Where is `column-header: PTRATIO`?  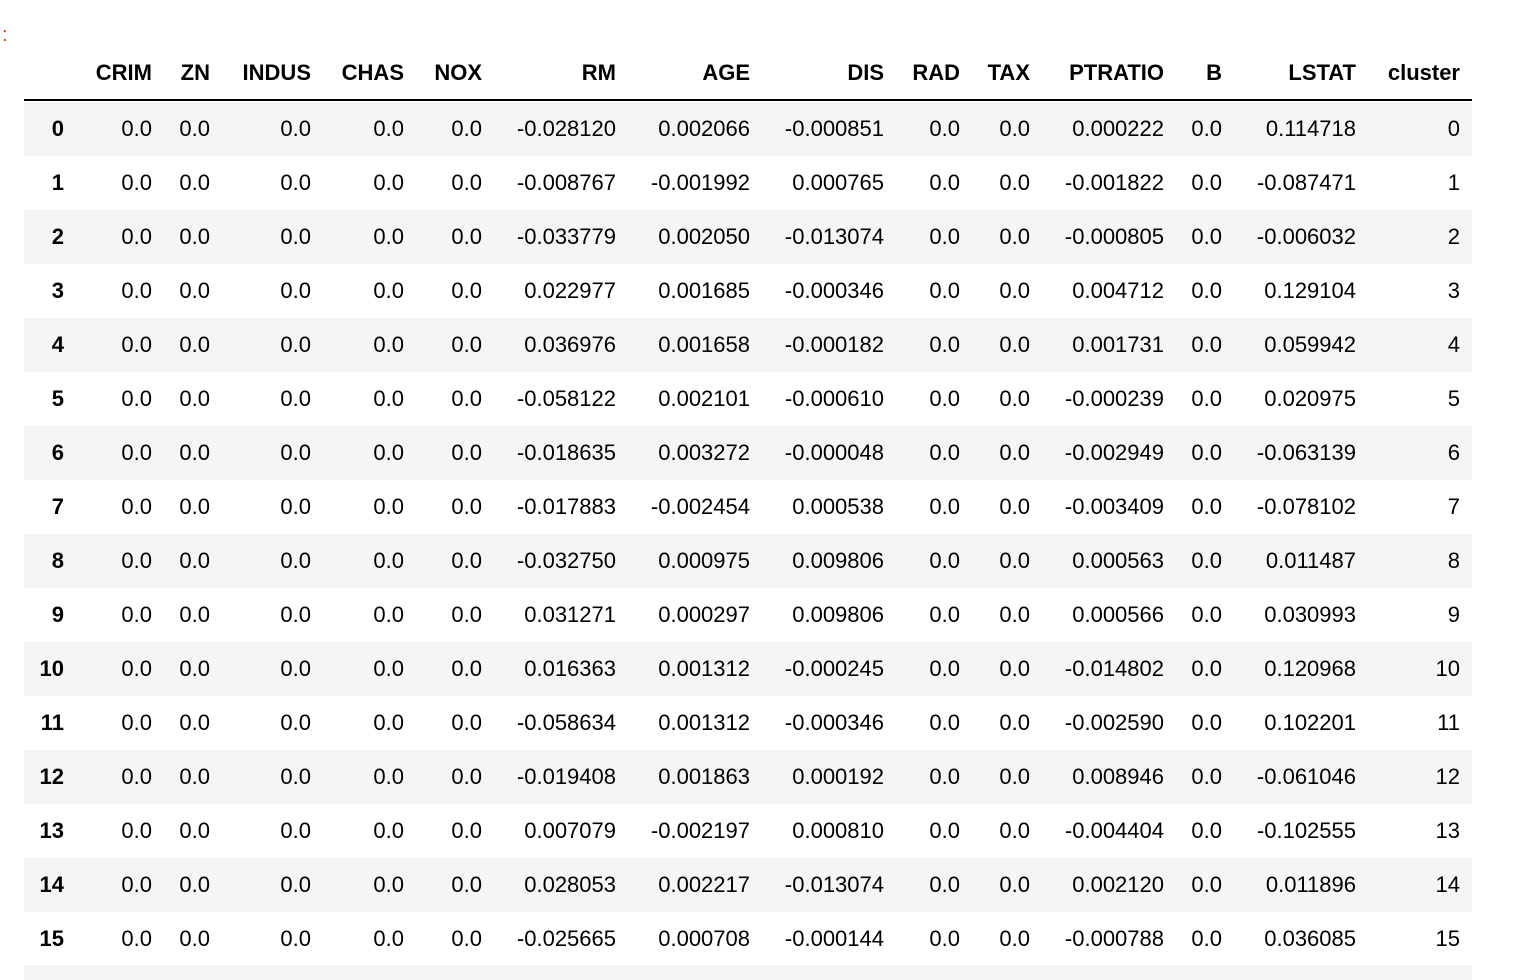
column-header: PTRATIO is located at coordinates (1116, 72).